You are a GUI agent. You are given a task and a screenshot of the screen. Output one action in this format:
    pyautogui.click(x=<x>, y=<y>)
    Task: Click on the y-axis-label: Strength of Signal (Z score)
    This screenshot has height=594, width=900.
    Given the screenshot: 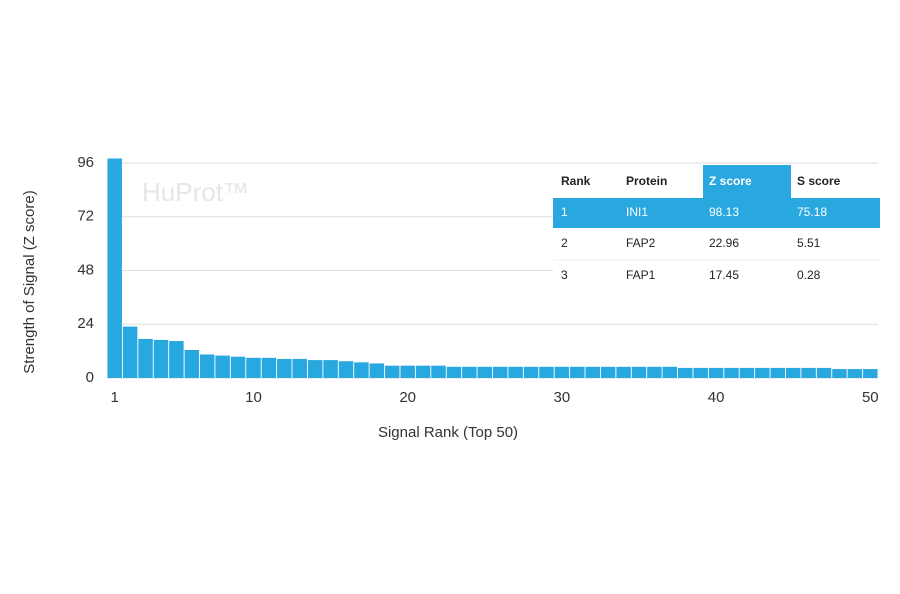 What is the action you would take?
    pyautogui.click(x=29, y=281)
    